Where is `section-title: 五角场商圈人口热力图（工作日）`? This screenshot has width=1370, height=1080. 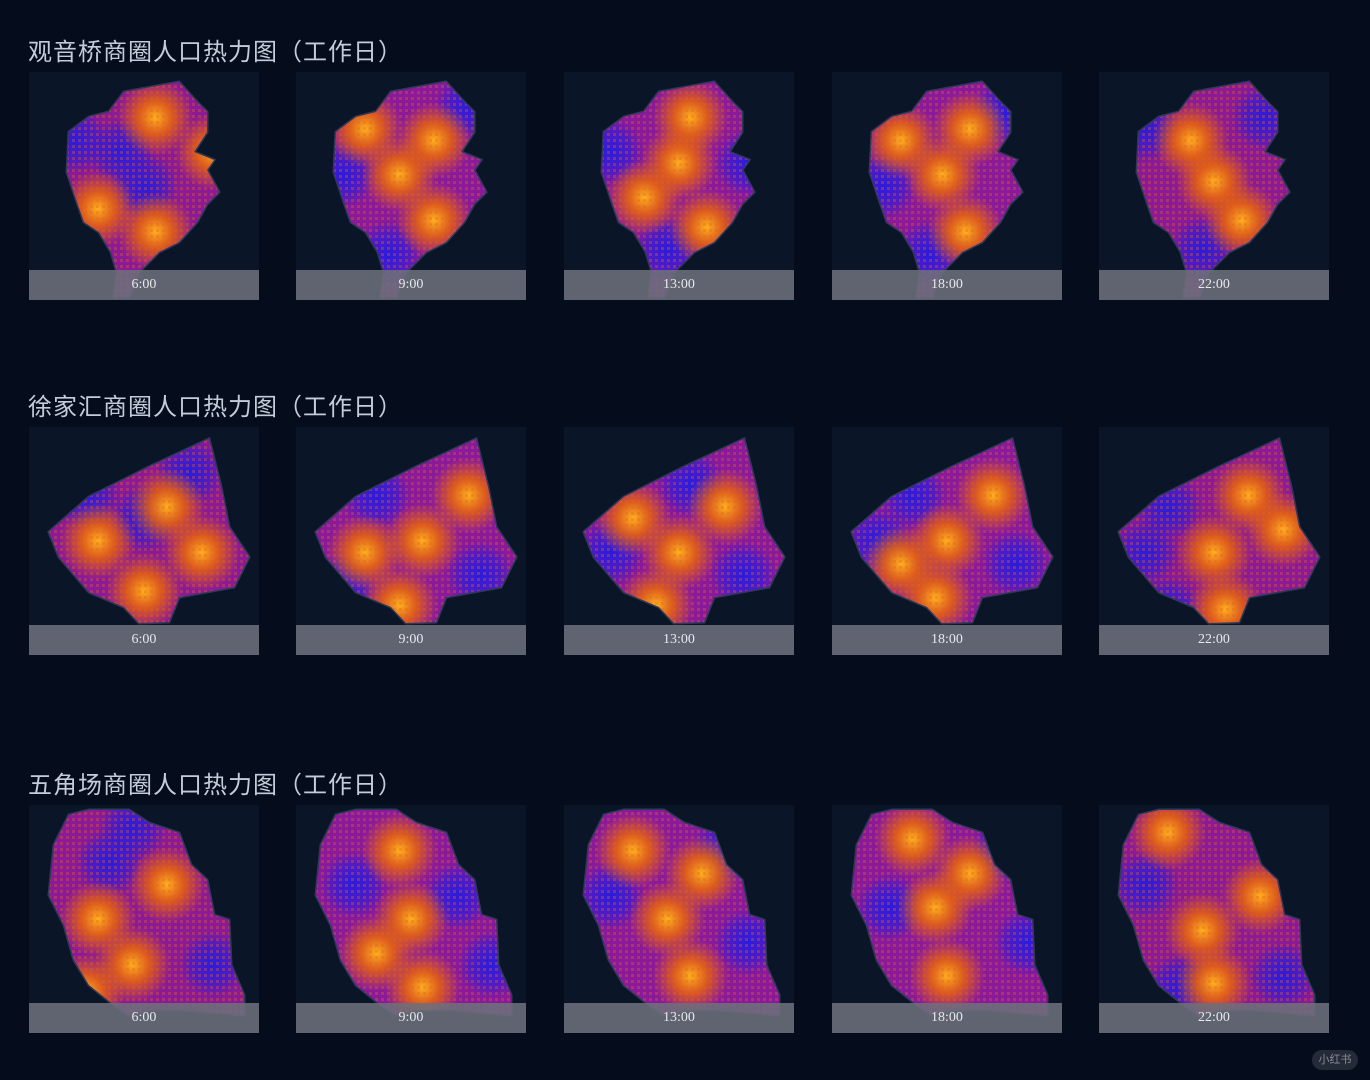 section-title: 五角场商圈人口热力图（工作日） is located at coordinates (215, 785).